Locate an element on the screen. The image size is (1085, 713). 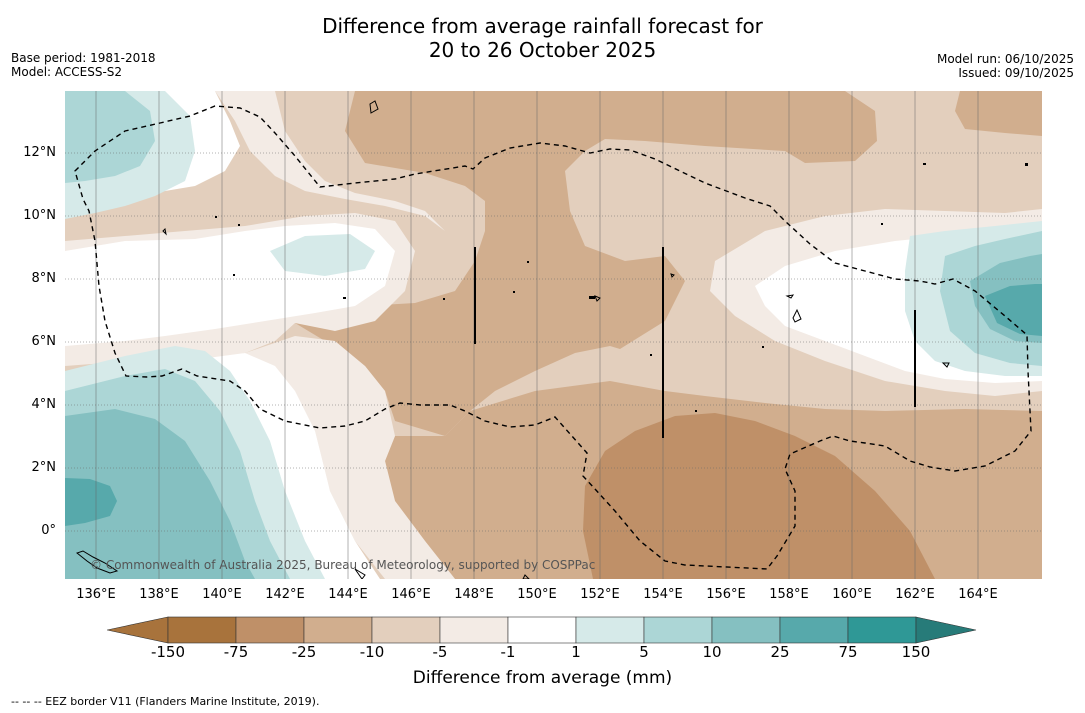
lat-label-2n: 2°N is located at coordinates (44, 467).